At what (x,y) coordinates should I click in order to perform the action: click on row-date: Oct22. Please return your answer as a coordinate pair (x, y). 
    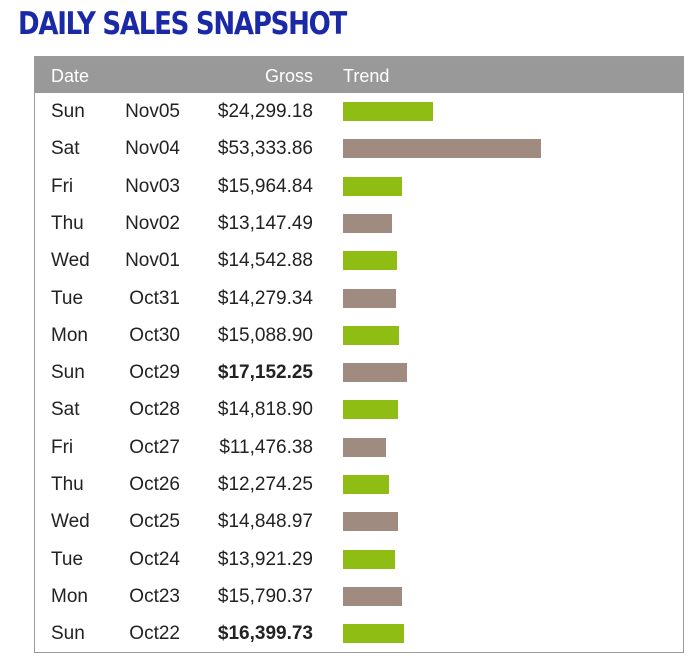
    Looking at the image, I should click on (154, 634).